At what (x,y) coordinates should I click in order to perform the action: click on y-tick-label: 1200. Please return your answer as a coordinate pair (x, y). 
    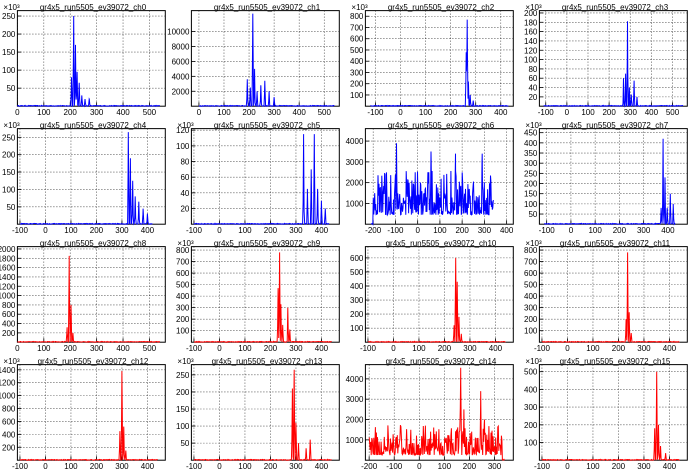
    Looking at the image, I should click on (8, 383).